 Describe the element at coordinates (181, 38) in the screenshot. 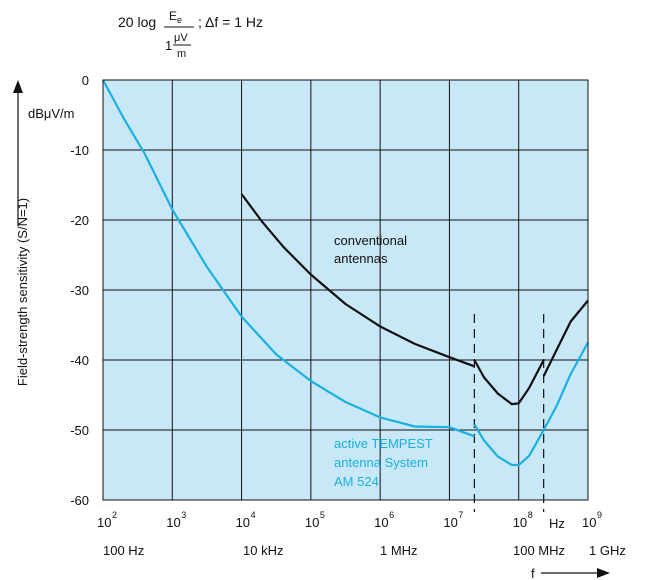

I see `formula-denominator-num: μV` at that location.